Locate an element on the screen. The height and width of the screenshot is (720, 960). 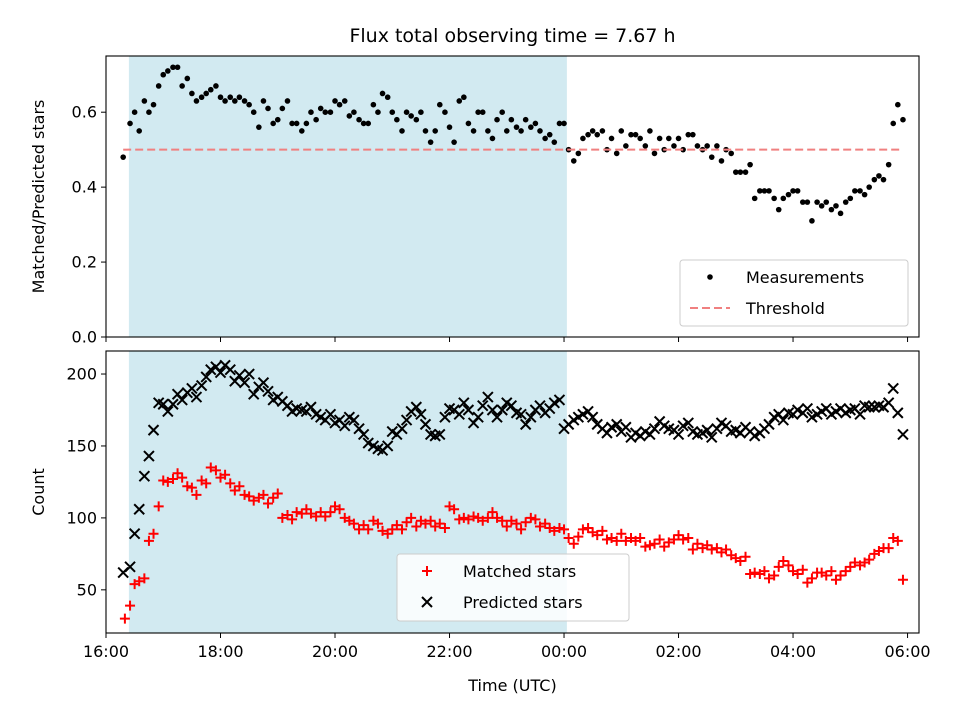
legend-label: Predicted stars is located at coordinates (523, 602).